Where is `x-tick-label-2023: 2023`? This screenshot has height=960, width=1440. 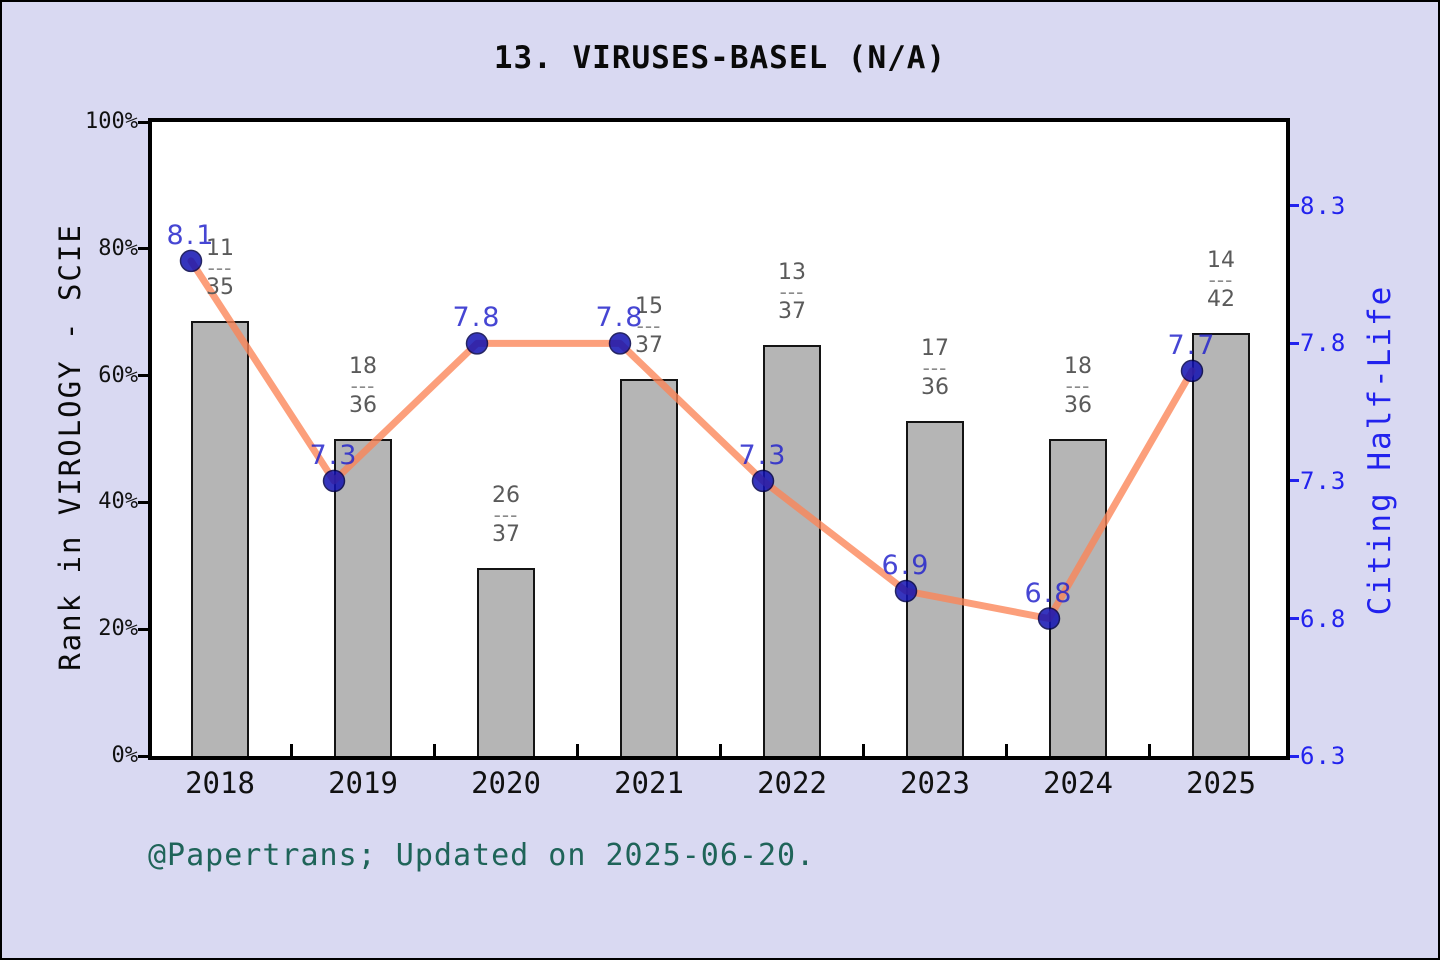 x-tick-label-2023: 2023 is located at coordinates (935, 783).